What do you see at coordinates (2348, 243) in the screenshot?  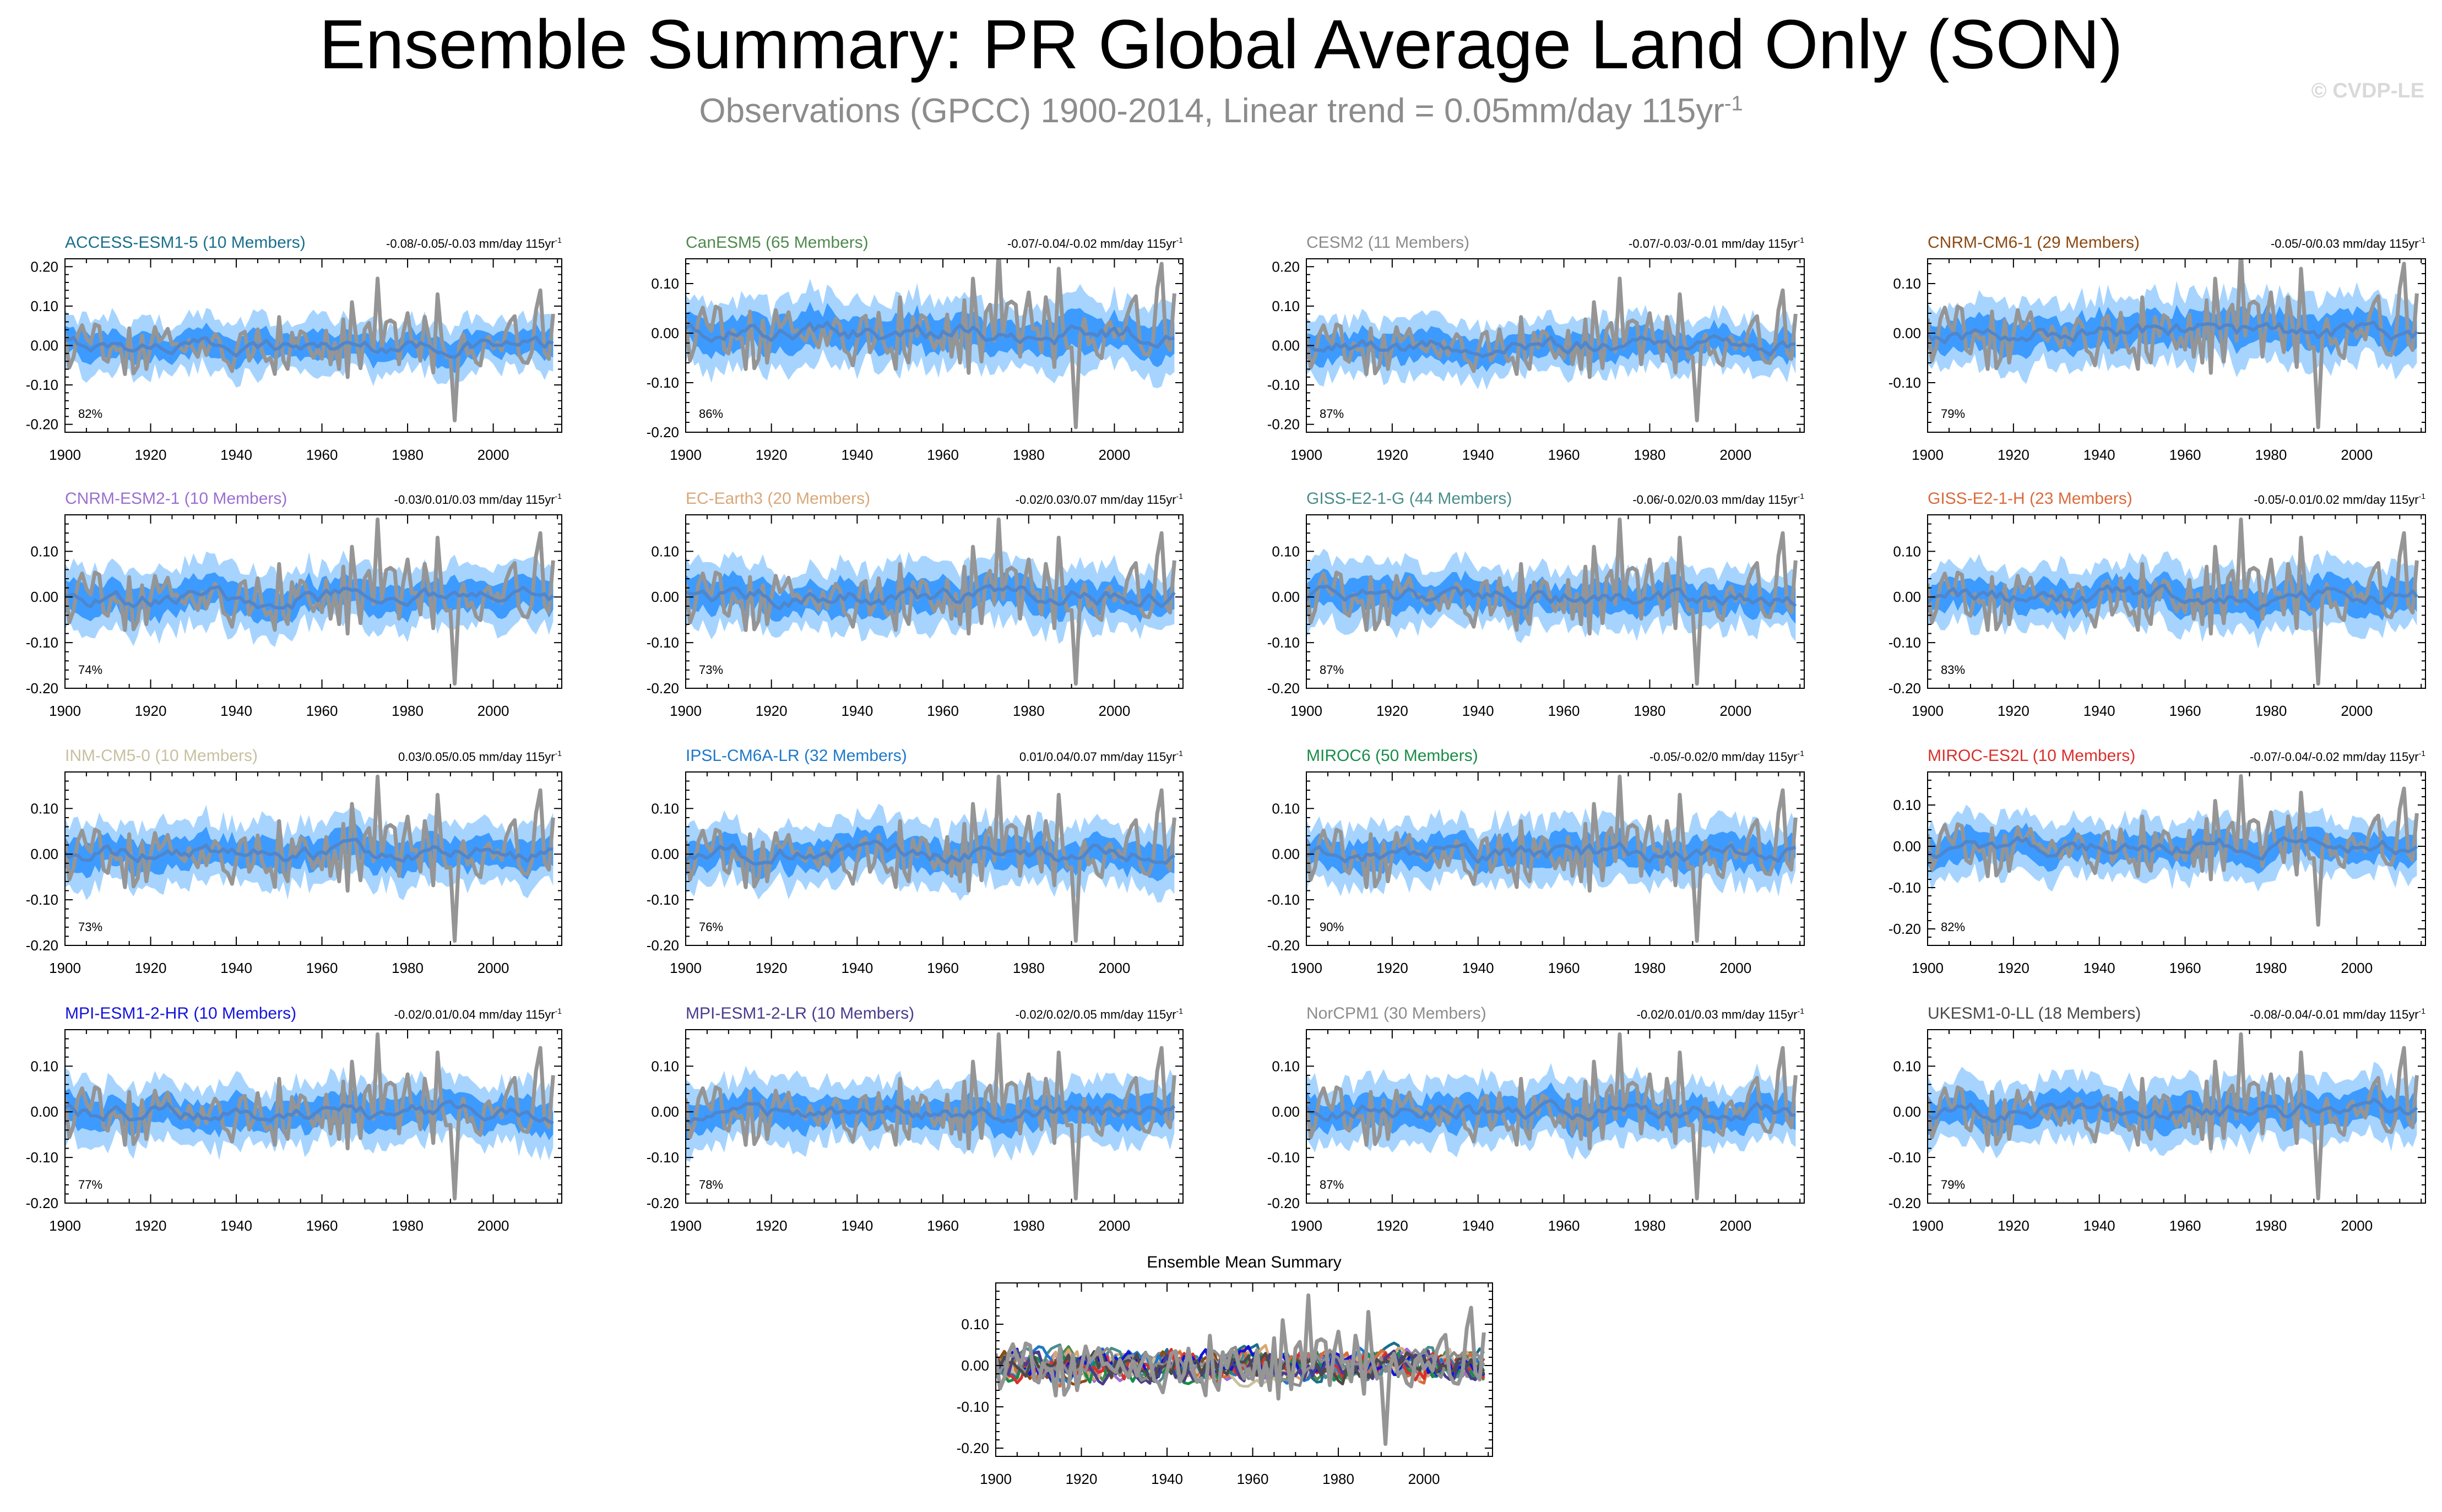 I see `panel-trend: -0.05/-0/0.03 mm/day 115yr-1` at bounding box center [2348, 243].